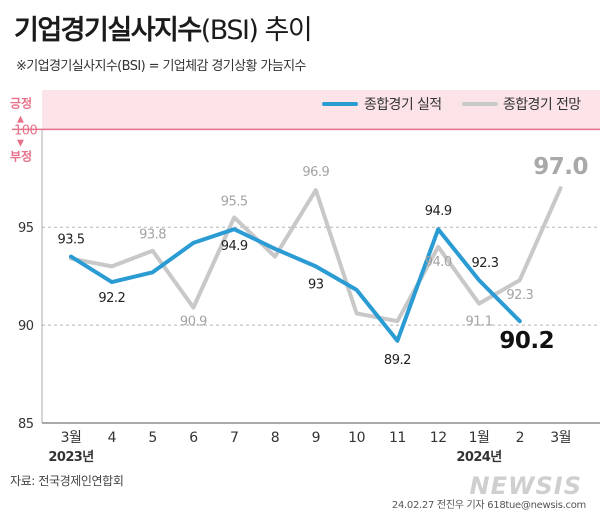  Describe the element at coordinates (488, 505) in the screenshot. I see `credit-note: 24.02.27 전진우 기자 618tue@newsis.com` at that location.